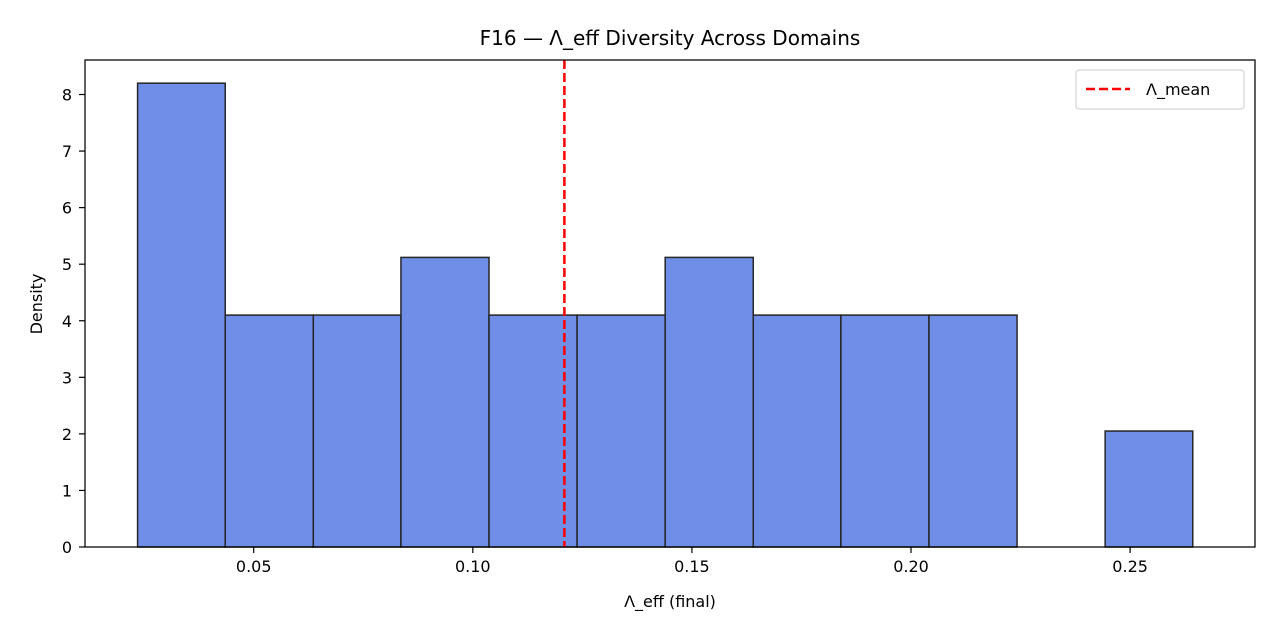 The height and width of the screenshot is (640, 1280). What do you see at coordinates (73, 321) in the screenshot?
I see `y-axis-ticks: 0 1 2 3 4 5 6 7 8` at bounding box center [73, 321].